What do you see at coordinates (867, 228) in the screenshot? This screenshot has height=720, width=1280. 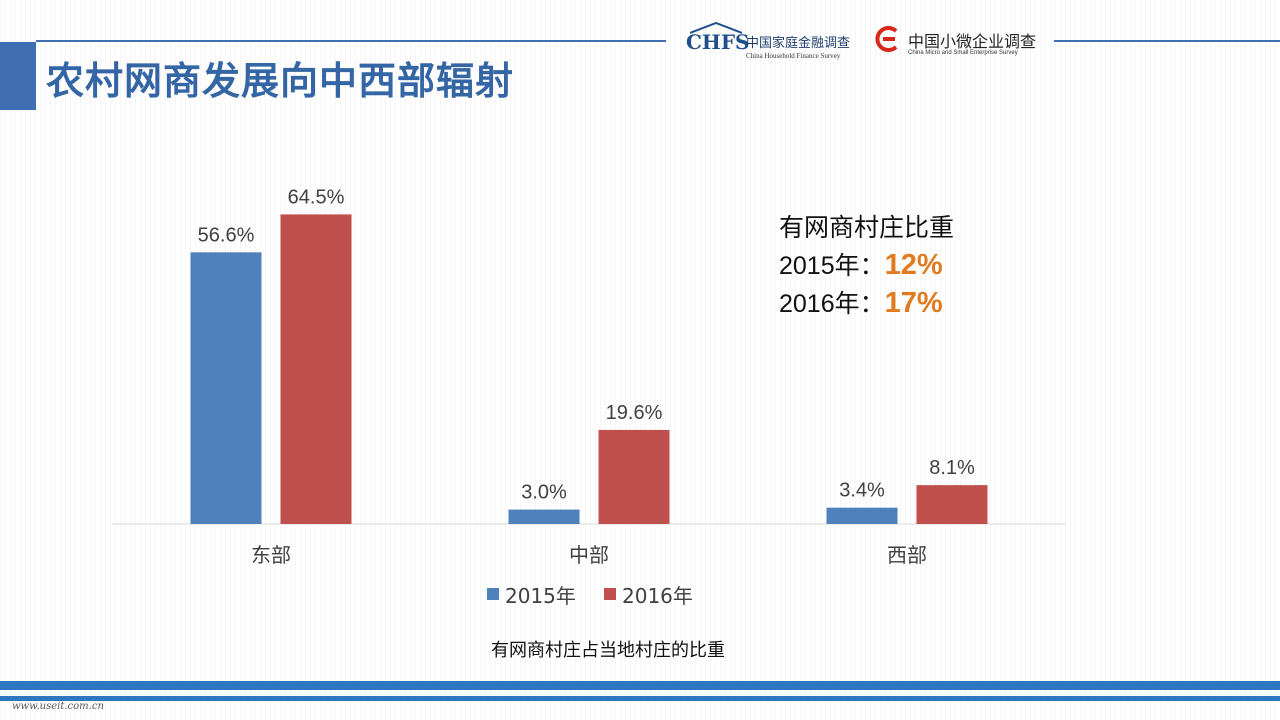 I see `info-heading: 有网商村庄比重` at bounding box center [867, 228].